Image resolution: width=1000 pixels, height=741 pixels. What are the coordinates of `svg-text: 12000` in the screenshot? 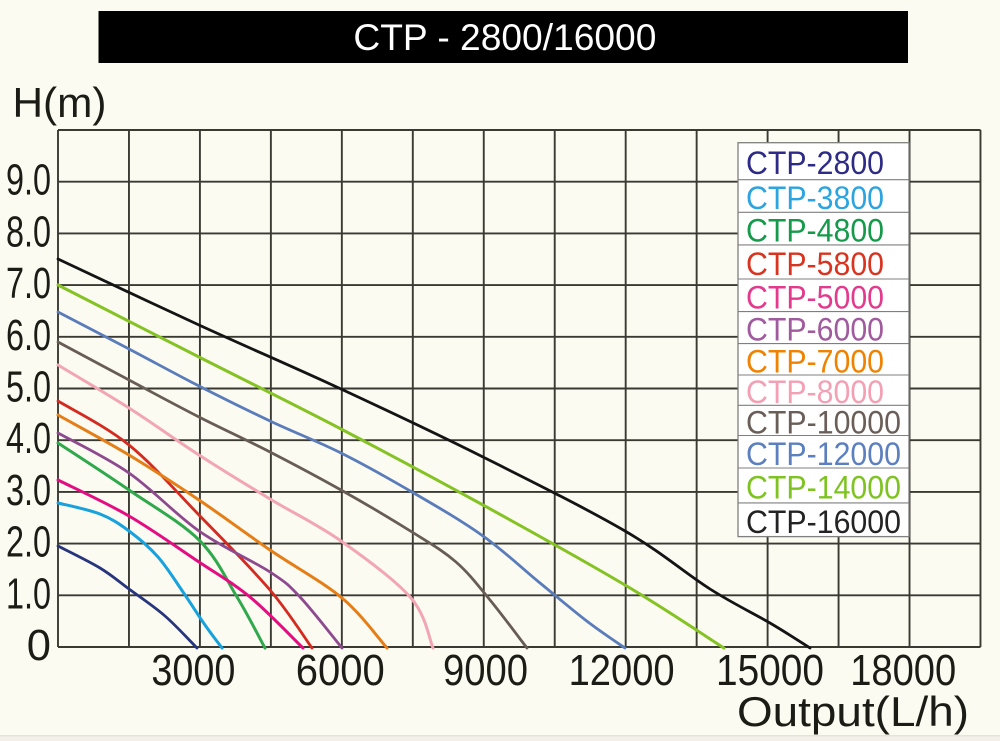 It's located at (622, 671).